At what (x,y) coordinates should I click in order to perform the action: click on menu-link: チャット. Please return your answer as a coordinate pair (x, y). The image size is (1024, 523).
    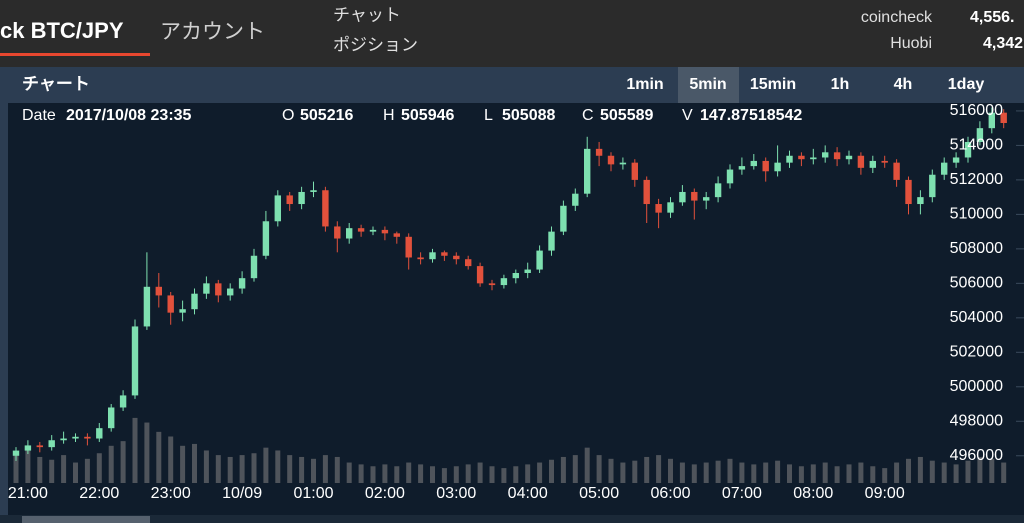
    Looking at the image, I should click on (367, 14).